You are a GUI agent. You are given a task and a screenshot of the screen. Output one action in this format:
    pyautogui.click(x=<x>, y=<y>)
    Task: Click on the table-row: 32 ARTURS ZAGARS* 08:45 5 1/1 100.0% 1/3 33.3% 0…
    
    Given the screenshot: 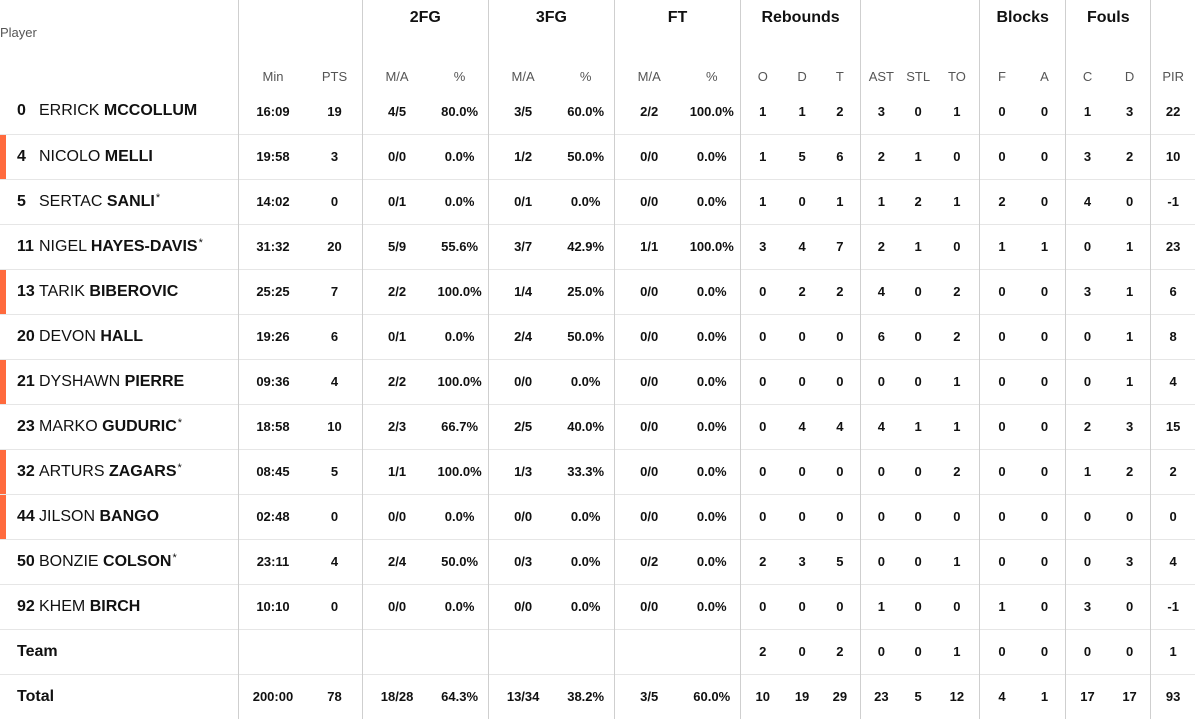 What is the action you would take?
    pyautogui.click(x=597, y=471)
    